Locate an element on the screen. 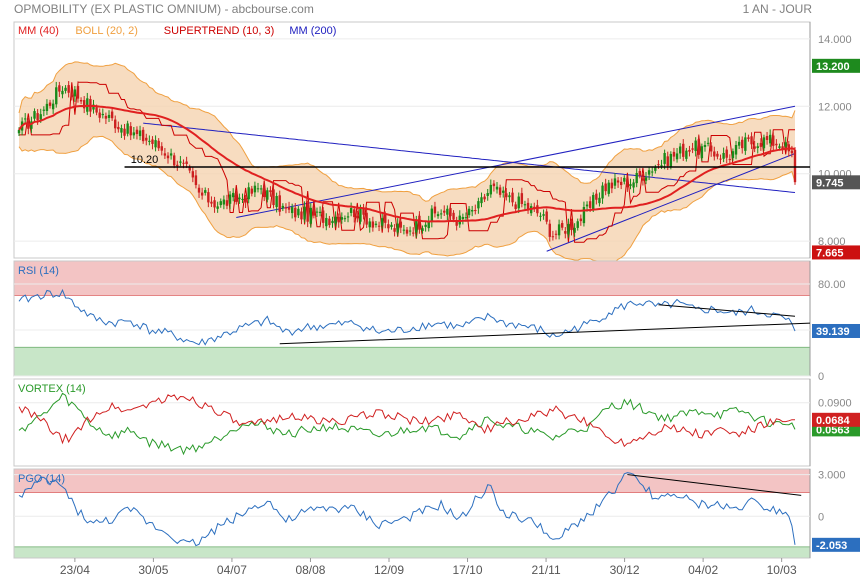 The height and width of the screenshot is (580, 860). price-badge-1-text: 9.745 is located at coordinates (830, 183).